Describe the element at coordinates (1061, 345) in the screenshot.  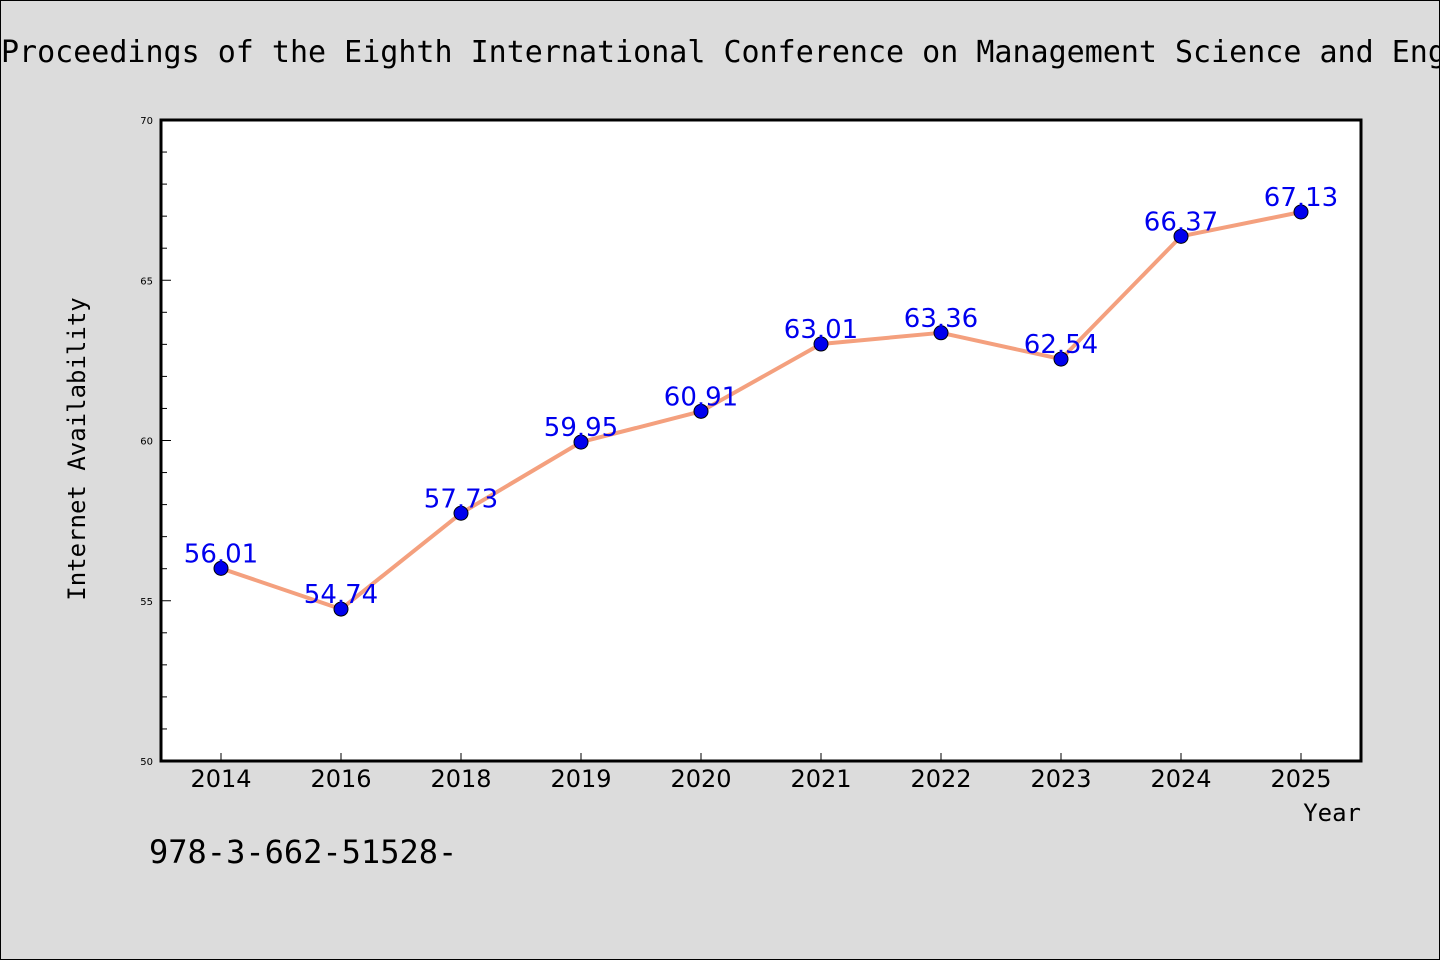
I see `data-label: 62.54` at that location.